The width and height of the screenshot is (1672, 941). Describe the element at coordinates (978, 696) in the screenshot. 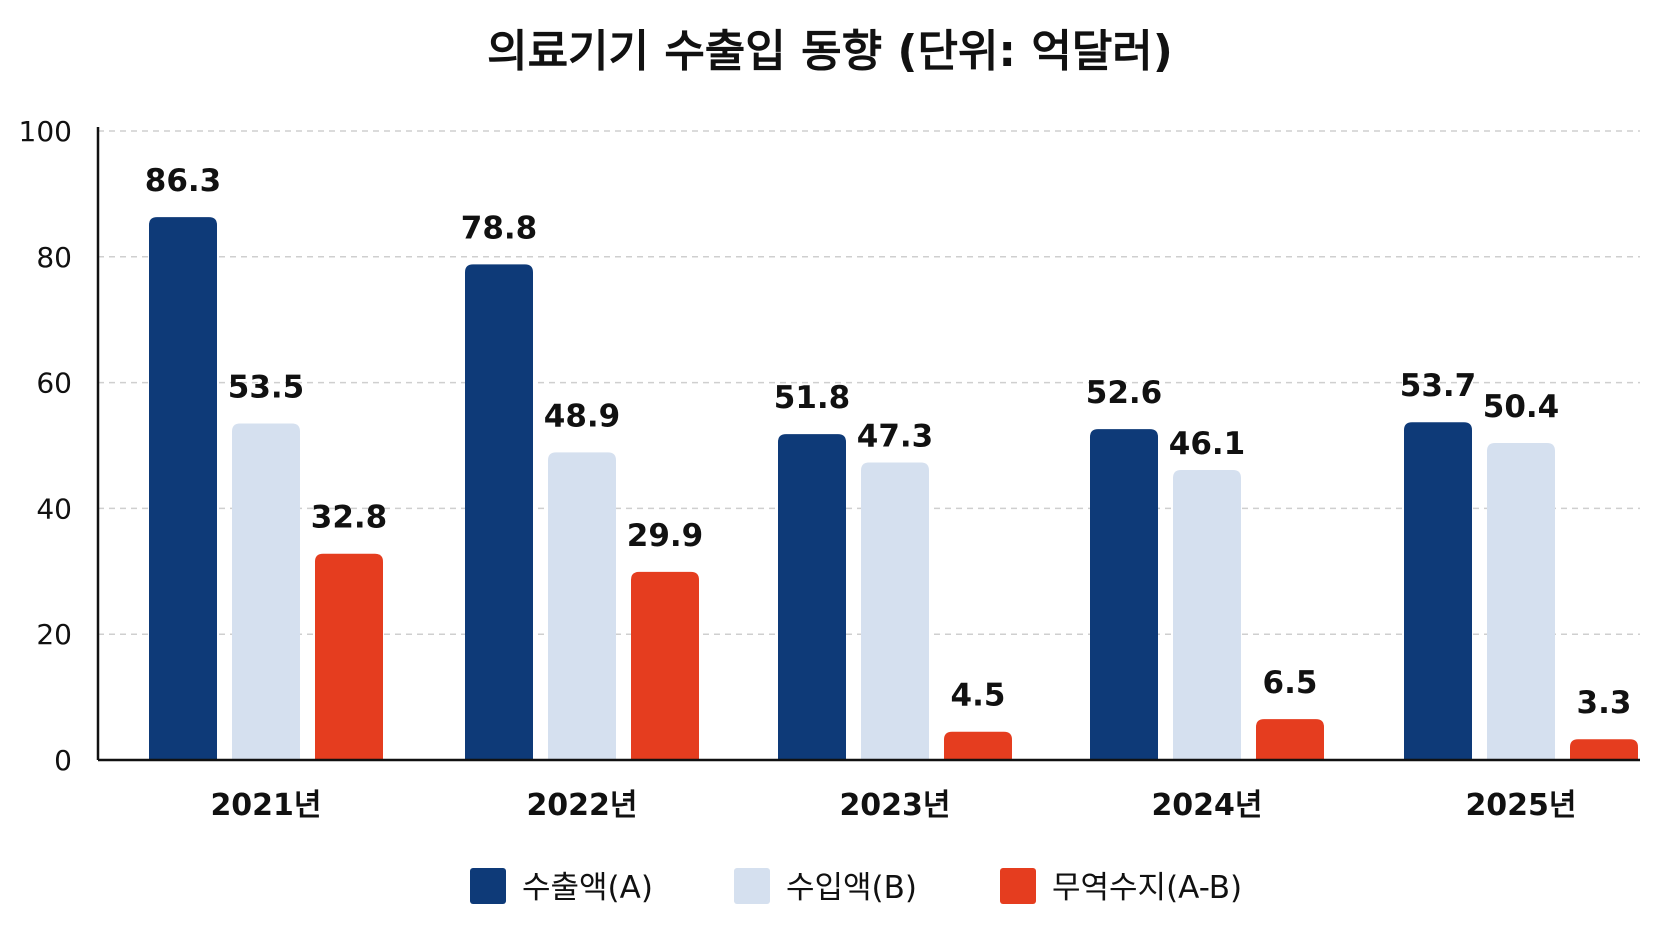

I see `data-label: 4.5` at that location.